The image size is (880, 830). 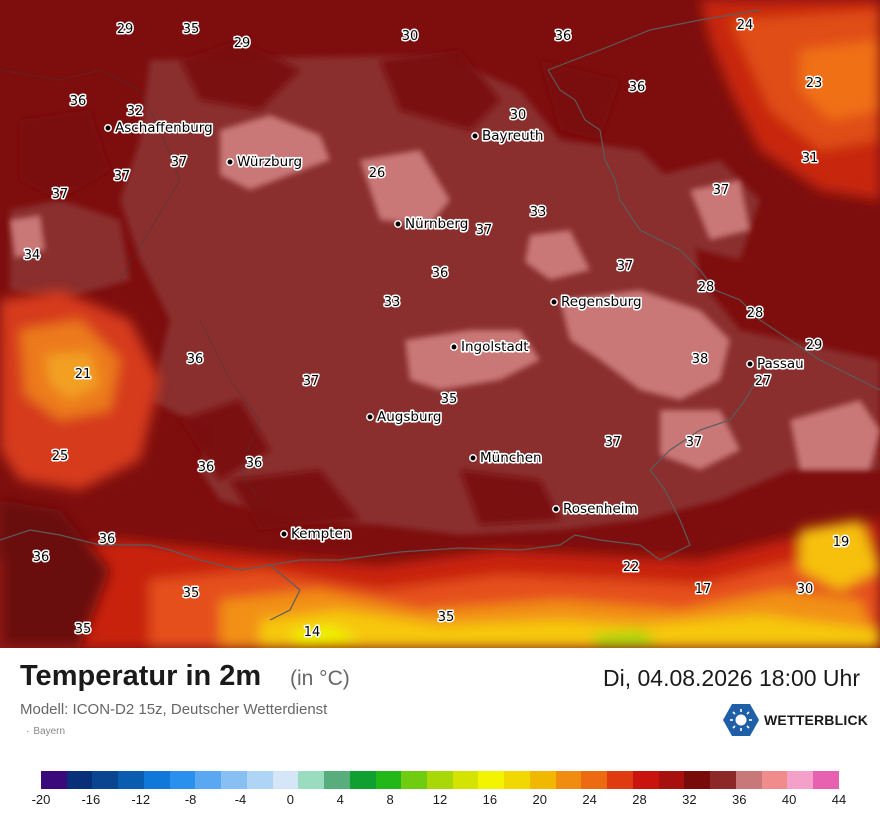 What do you see at coordinates (816, 720) in the screenshot?
I see `brand-name: WETTERBLICK` at bounding box center [816, 720].